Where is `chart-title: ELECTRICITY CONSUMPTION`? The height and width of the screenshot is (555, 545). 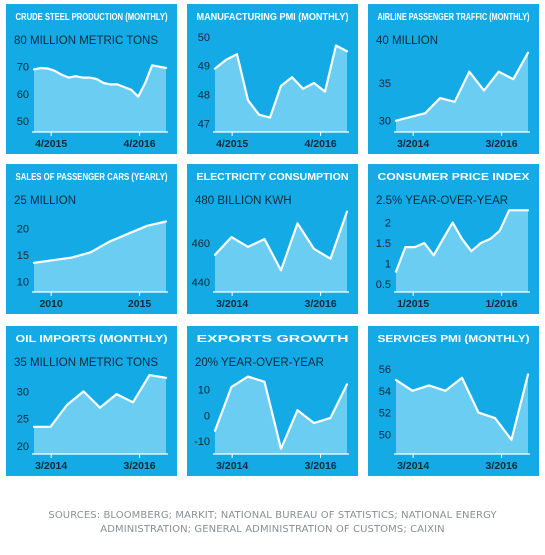 chart-title: ELECTRICITY CONSUMPTION is located at coordinates (273, 177).